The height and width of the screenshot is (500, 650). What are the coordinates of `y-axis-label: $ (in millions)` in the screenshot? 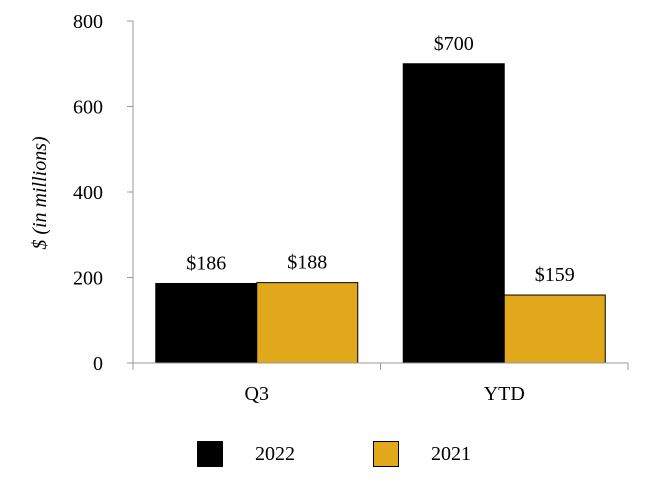 It's located at (40, 193).